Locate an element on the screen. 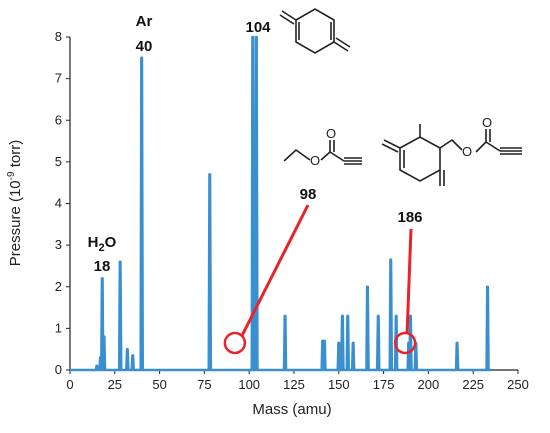 This screenshot has height=433, width=550. x-tick-label: 250 is located at coordinates (518, 384).